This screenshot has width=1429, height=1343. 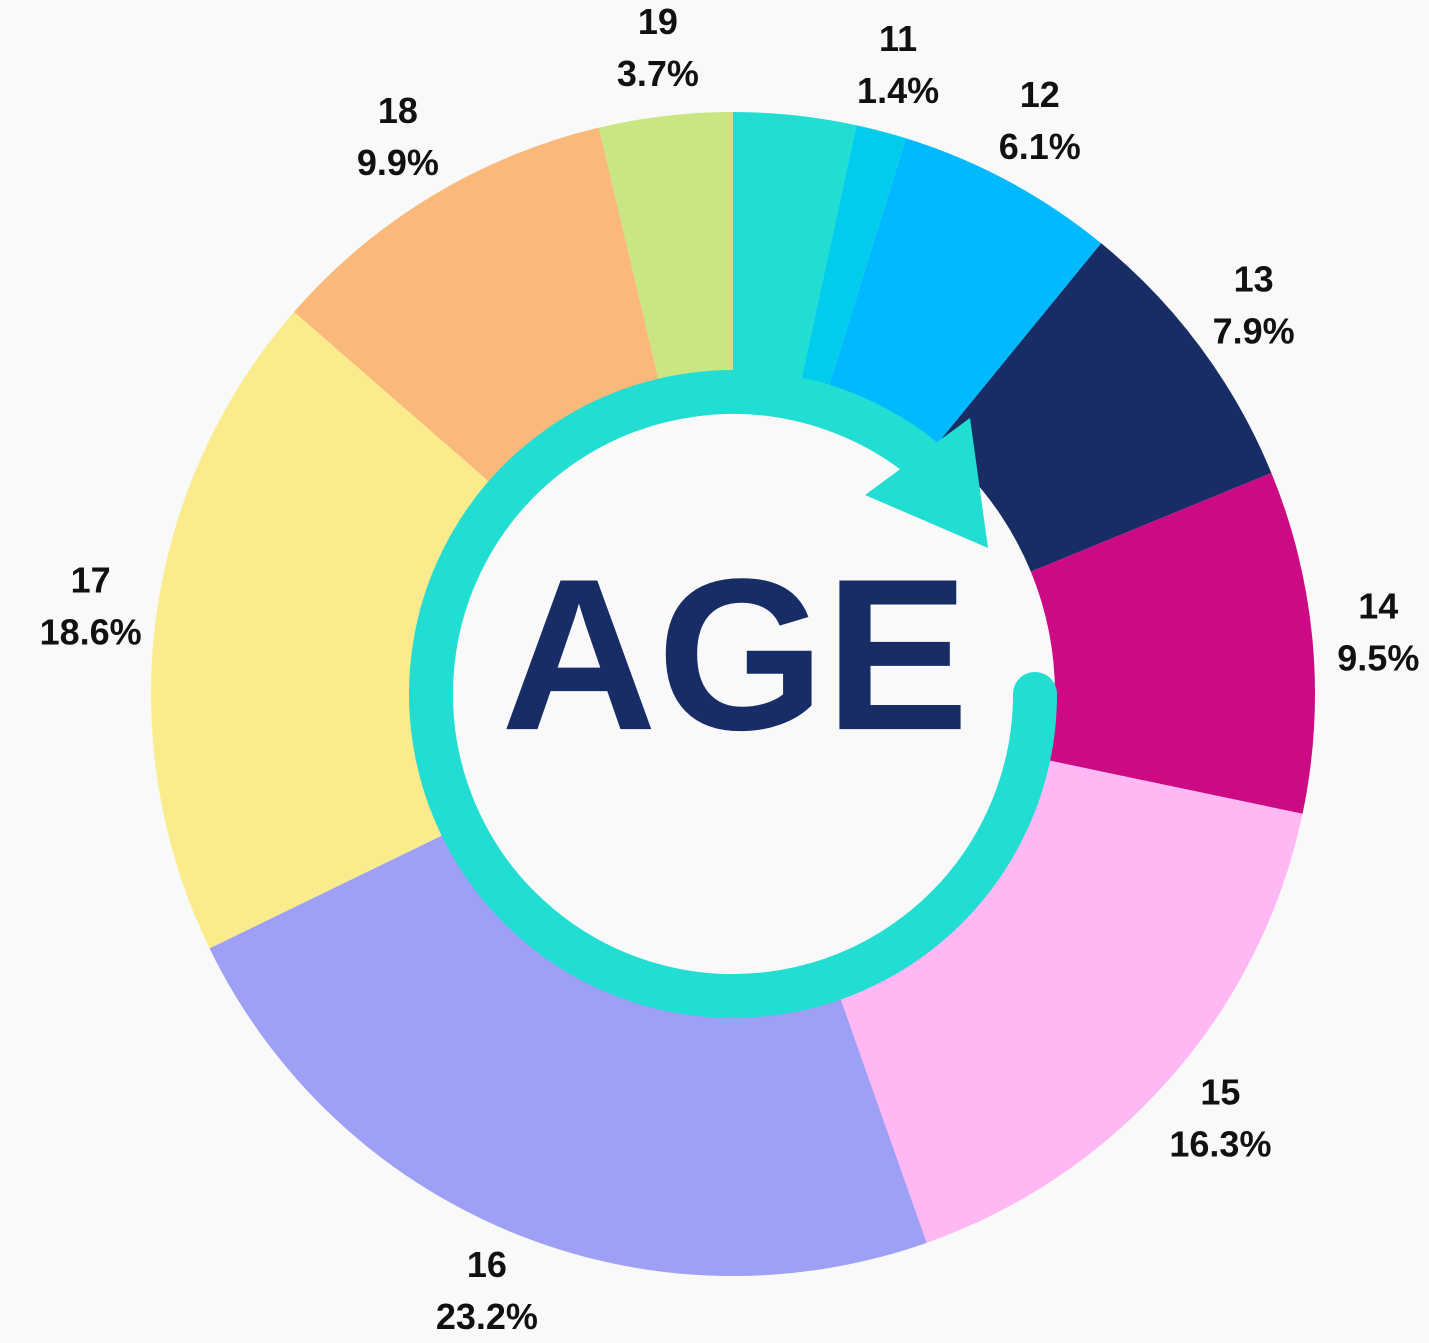 What do you see at coordinates (658, 73) in the screenshot?
I see `value-label: 3.7%` at bounding box center [658, 73].